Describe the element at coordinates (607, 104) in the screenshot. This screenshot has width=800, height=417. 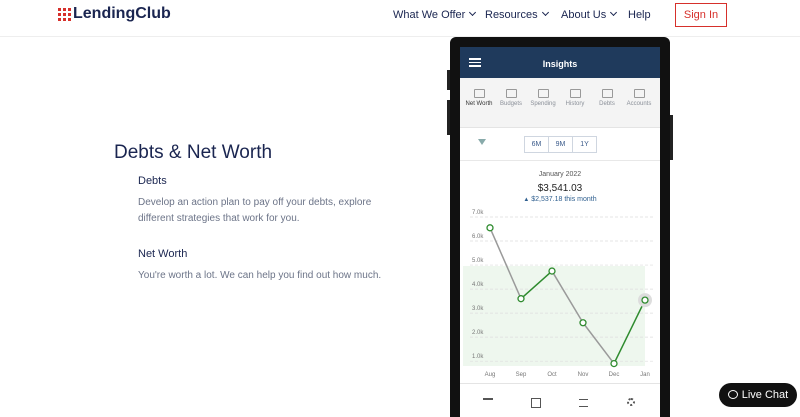
I see `tab: Debts` at that location.